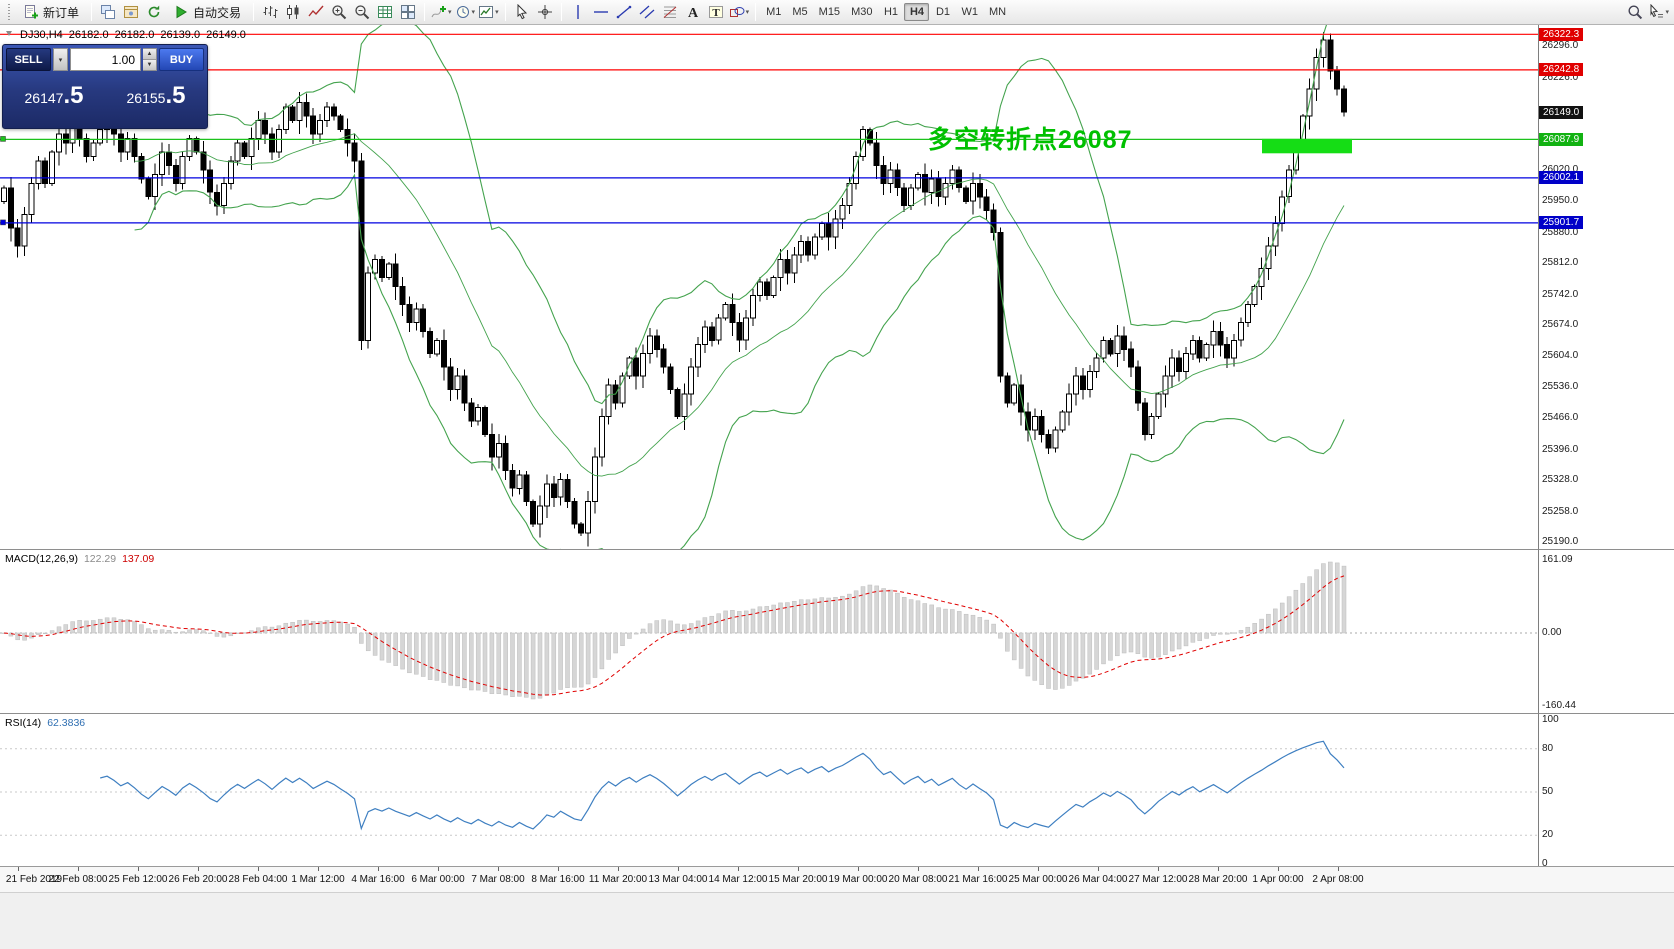 Image resolution: width=1674 pixels, height=949 pixels. I want to click on time-label: 19 Mar 00:00, so click(858, 879).